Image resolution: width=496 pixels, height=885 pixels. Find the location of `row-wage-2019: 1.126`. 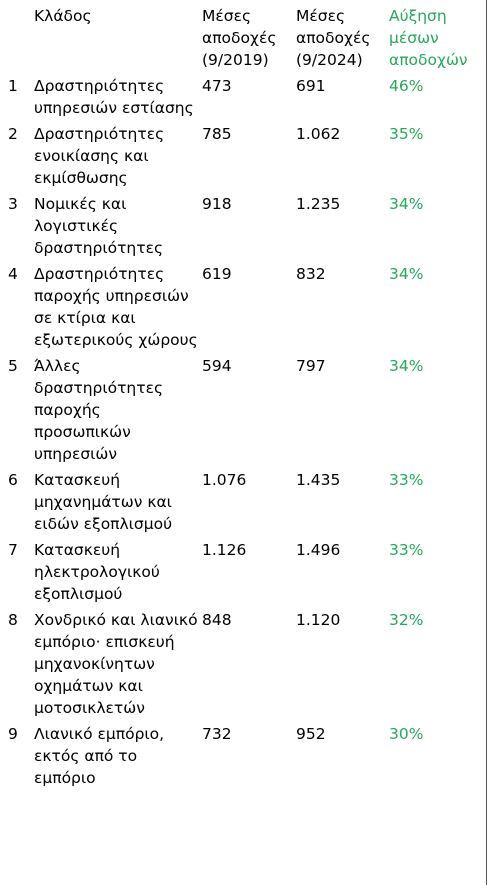

row-wage-2019: 1.126 is located at coordinates (224, 550).